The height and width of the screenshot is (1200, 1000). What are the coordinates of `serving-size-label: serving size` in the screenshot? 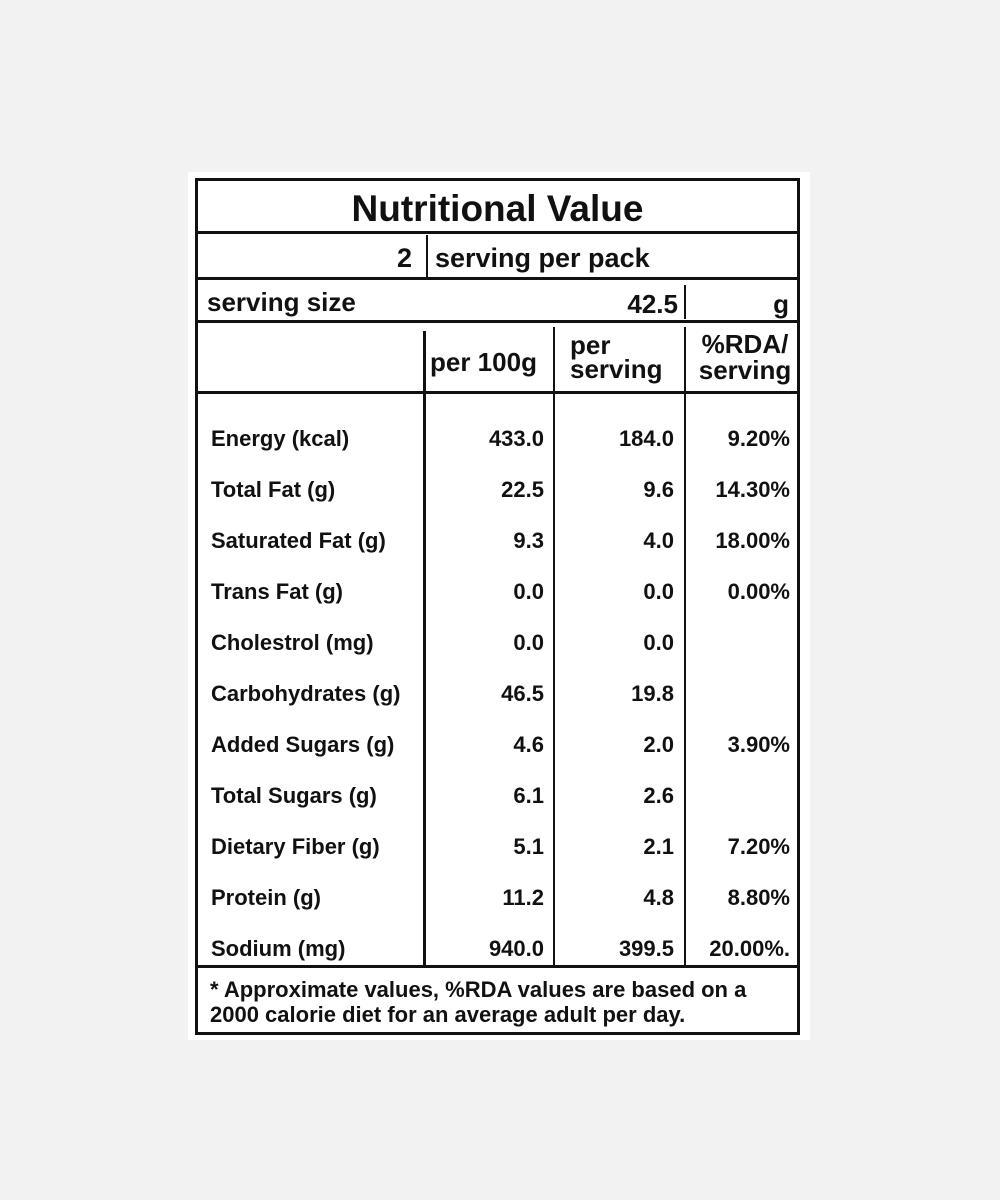 It's located at (281, 302).